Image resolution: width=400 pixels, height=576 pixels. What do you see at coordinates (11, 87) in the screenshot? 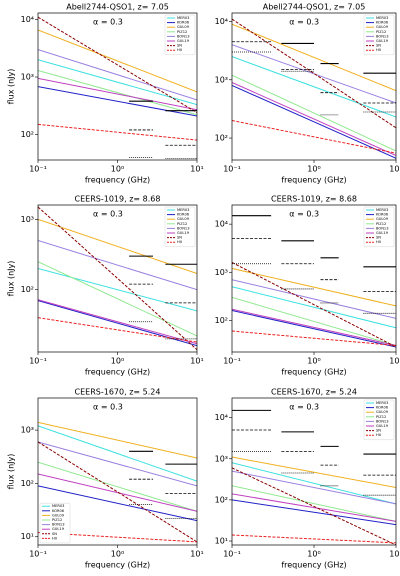
I see `y-axis-label: flux (nJy)` at bounding box center [11, 87].